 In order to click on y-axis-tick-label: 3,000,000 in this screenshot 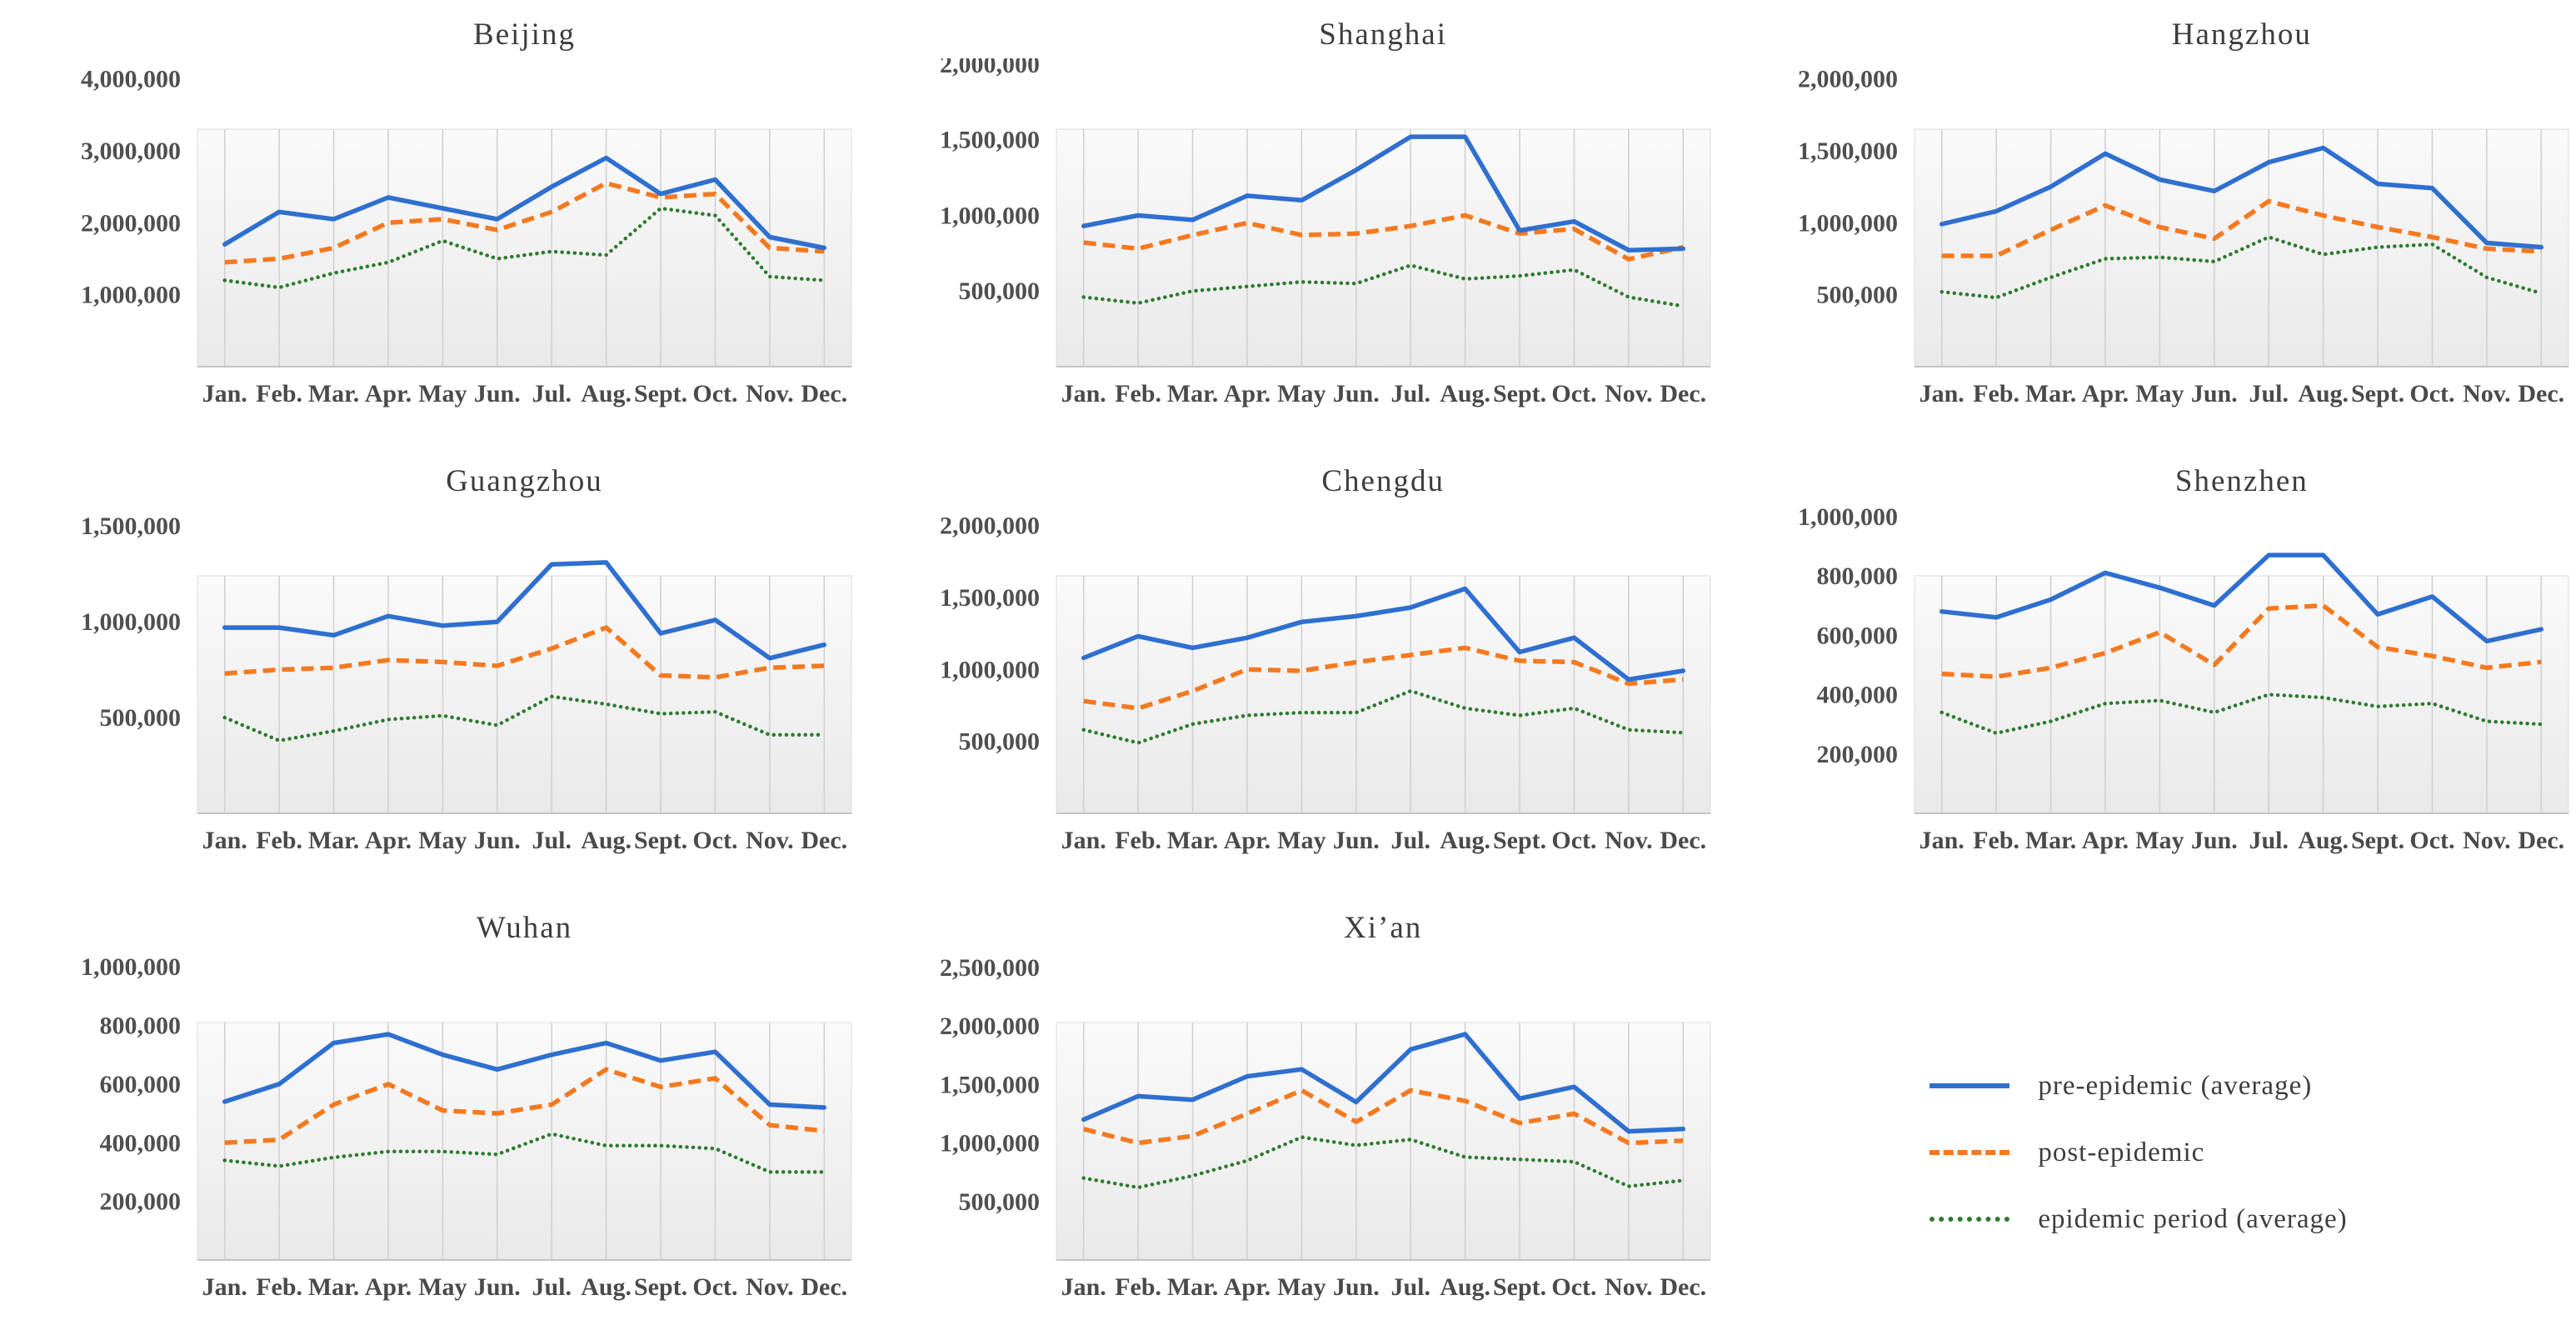, I will do `click(131, 151)`.